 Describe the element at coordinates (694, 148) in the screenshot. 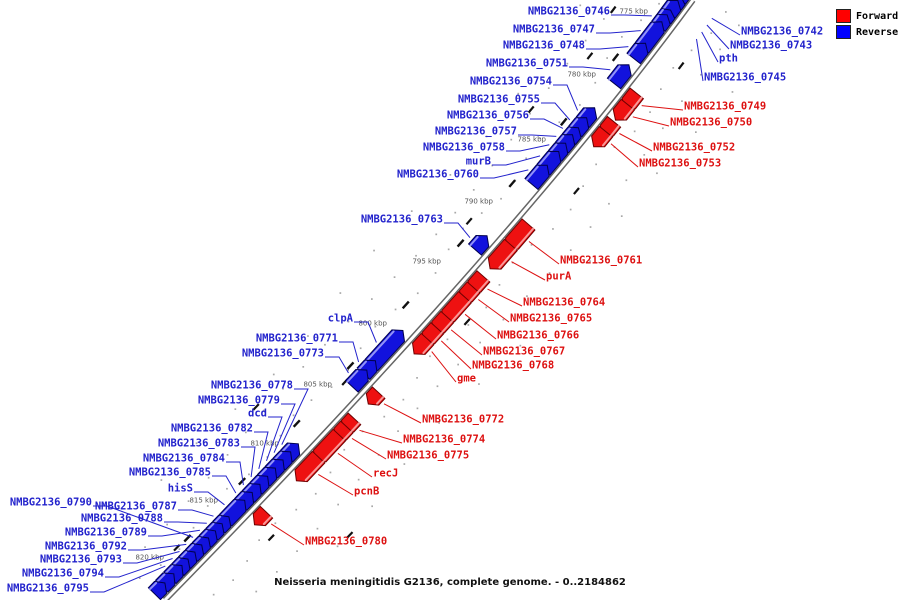

I see `gene-label-NMBG2136_0752: NMBG2136_0752` at that location.